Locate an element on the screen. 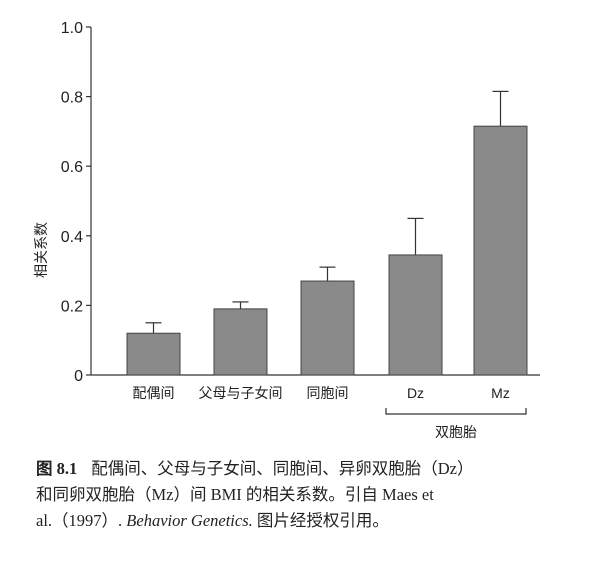  caption-line-3-pre: al.（1997）. is located at coordinates (81, 520).